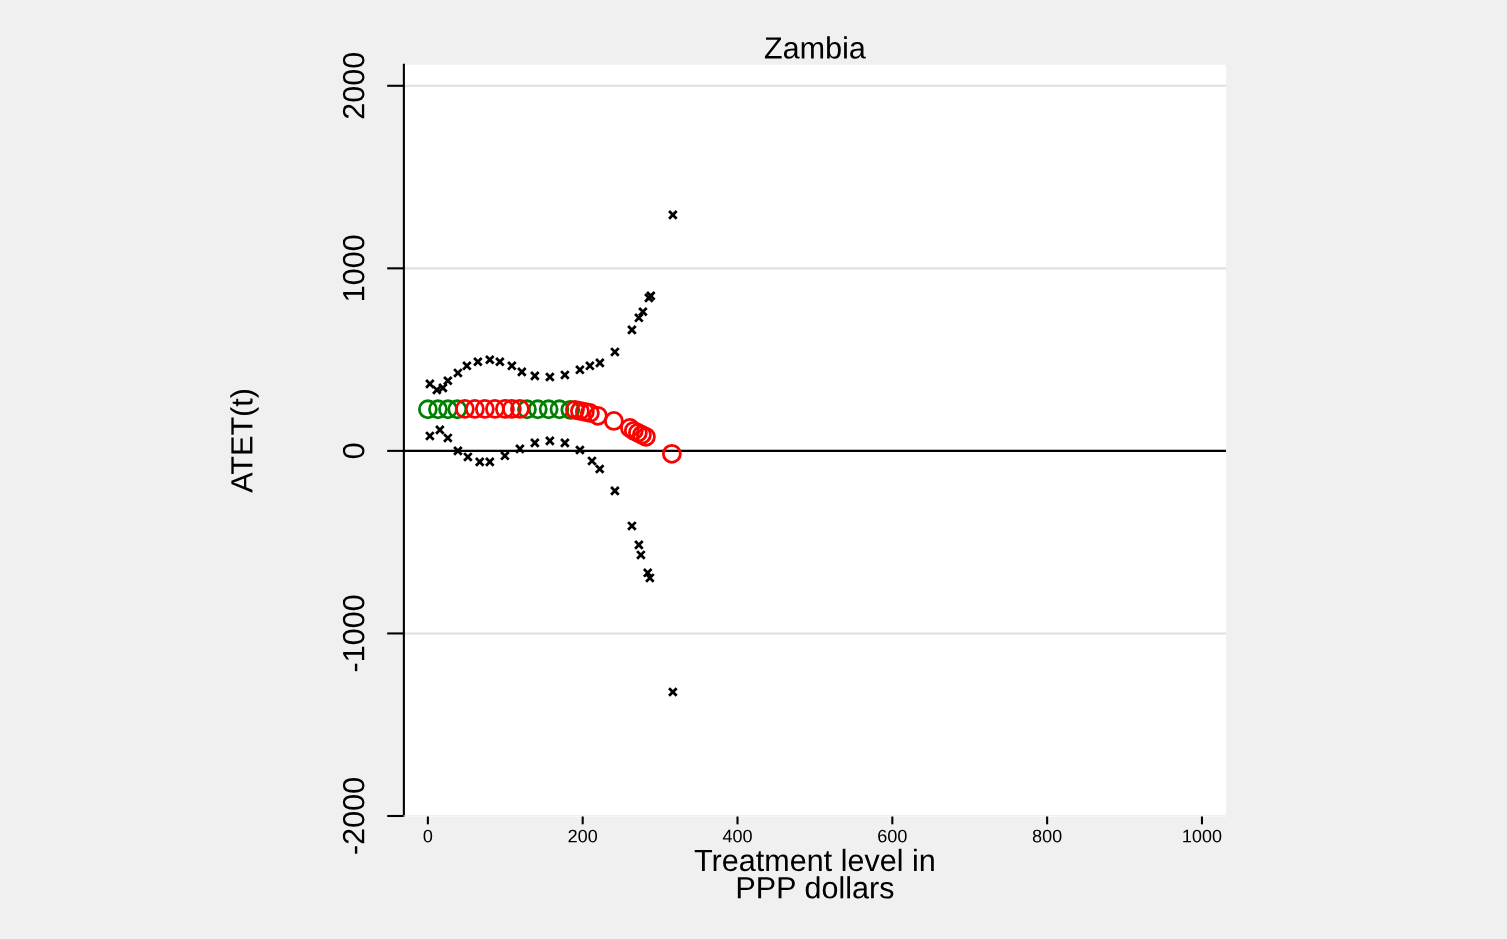 The height and width of the screenshot is (939, 1507). Describe the element at coordinates (1047, 836) in the screenshot. I see `x-tick-label: 800` at that location.